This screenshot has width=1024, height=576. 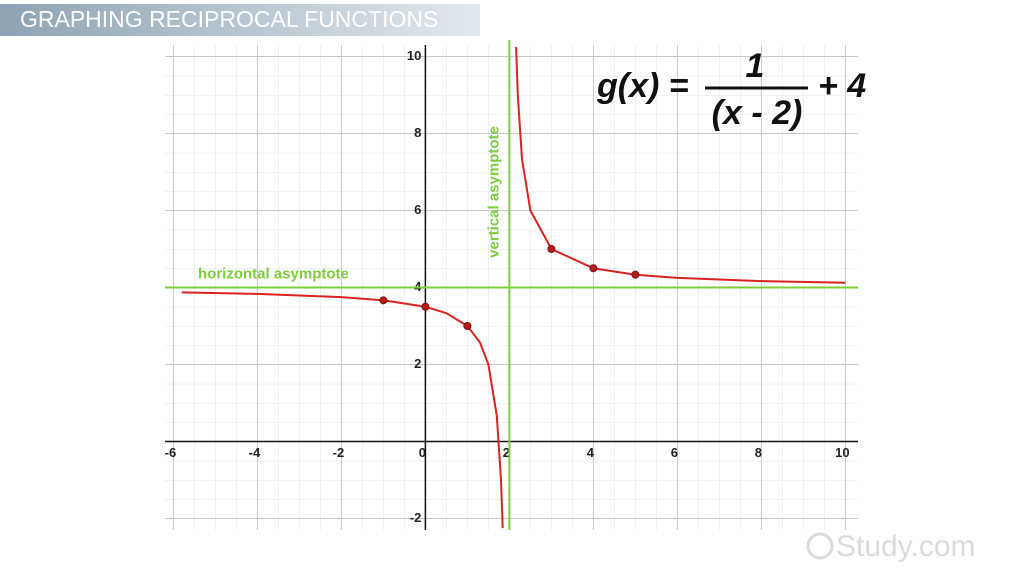 What do you see at coordinates (273, 273) in the screenshot?
I see `horizontal-asymptote-label: horizontal asymptote` at bounding box center [273, 273].